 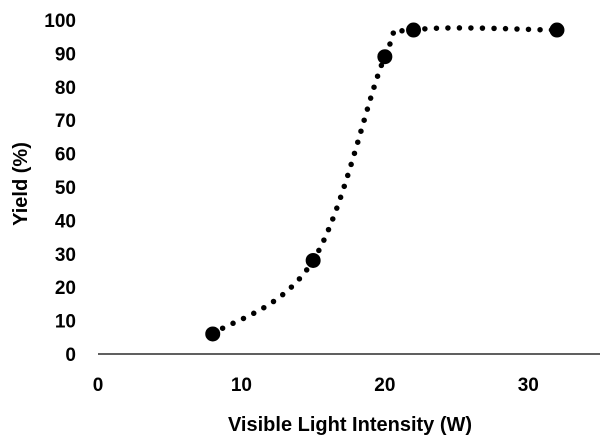 I want to click on y-tick-label: 20, so click(x=65, y=288).